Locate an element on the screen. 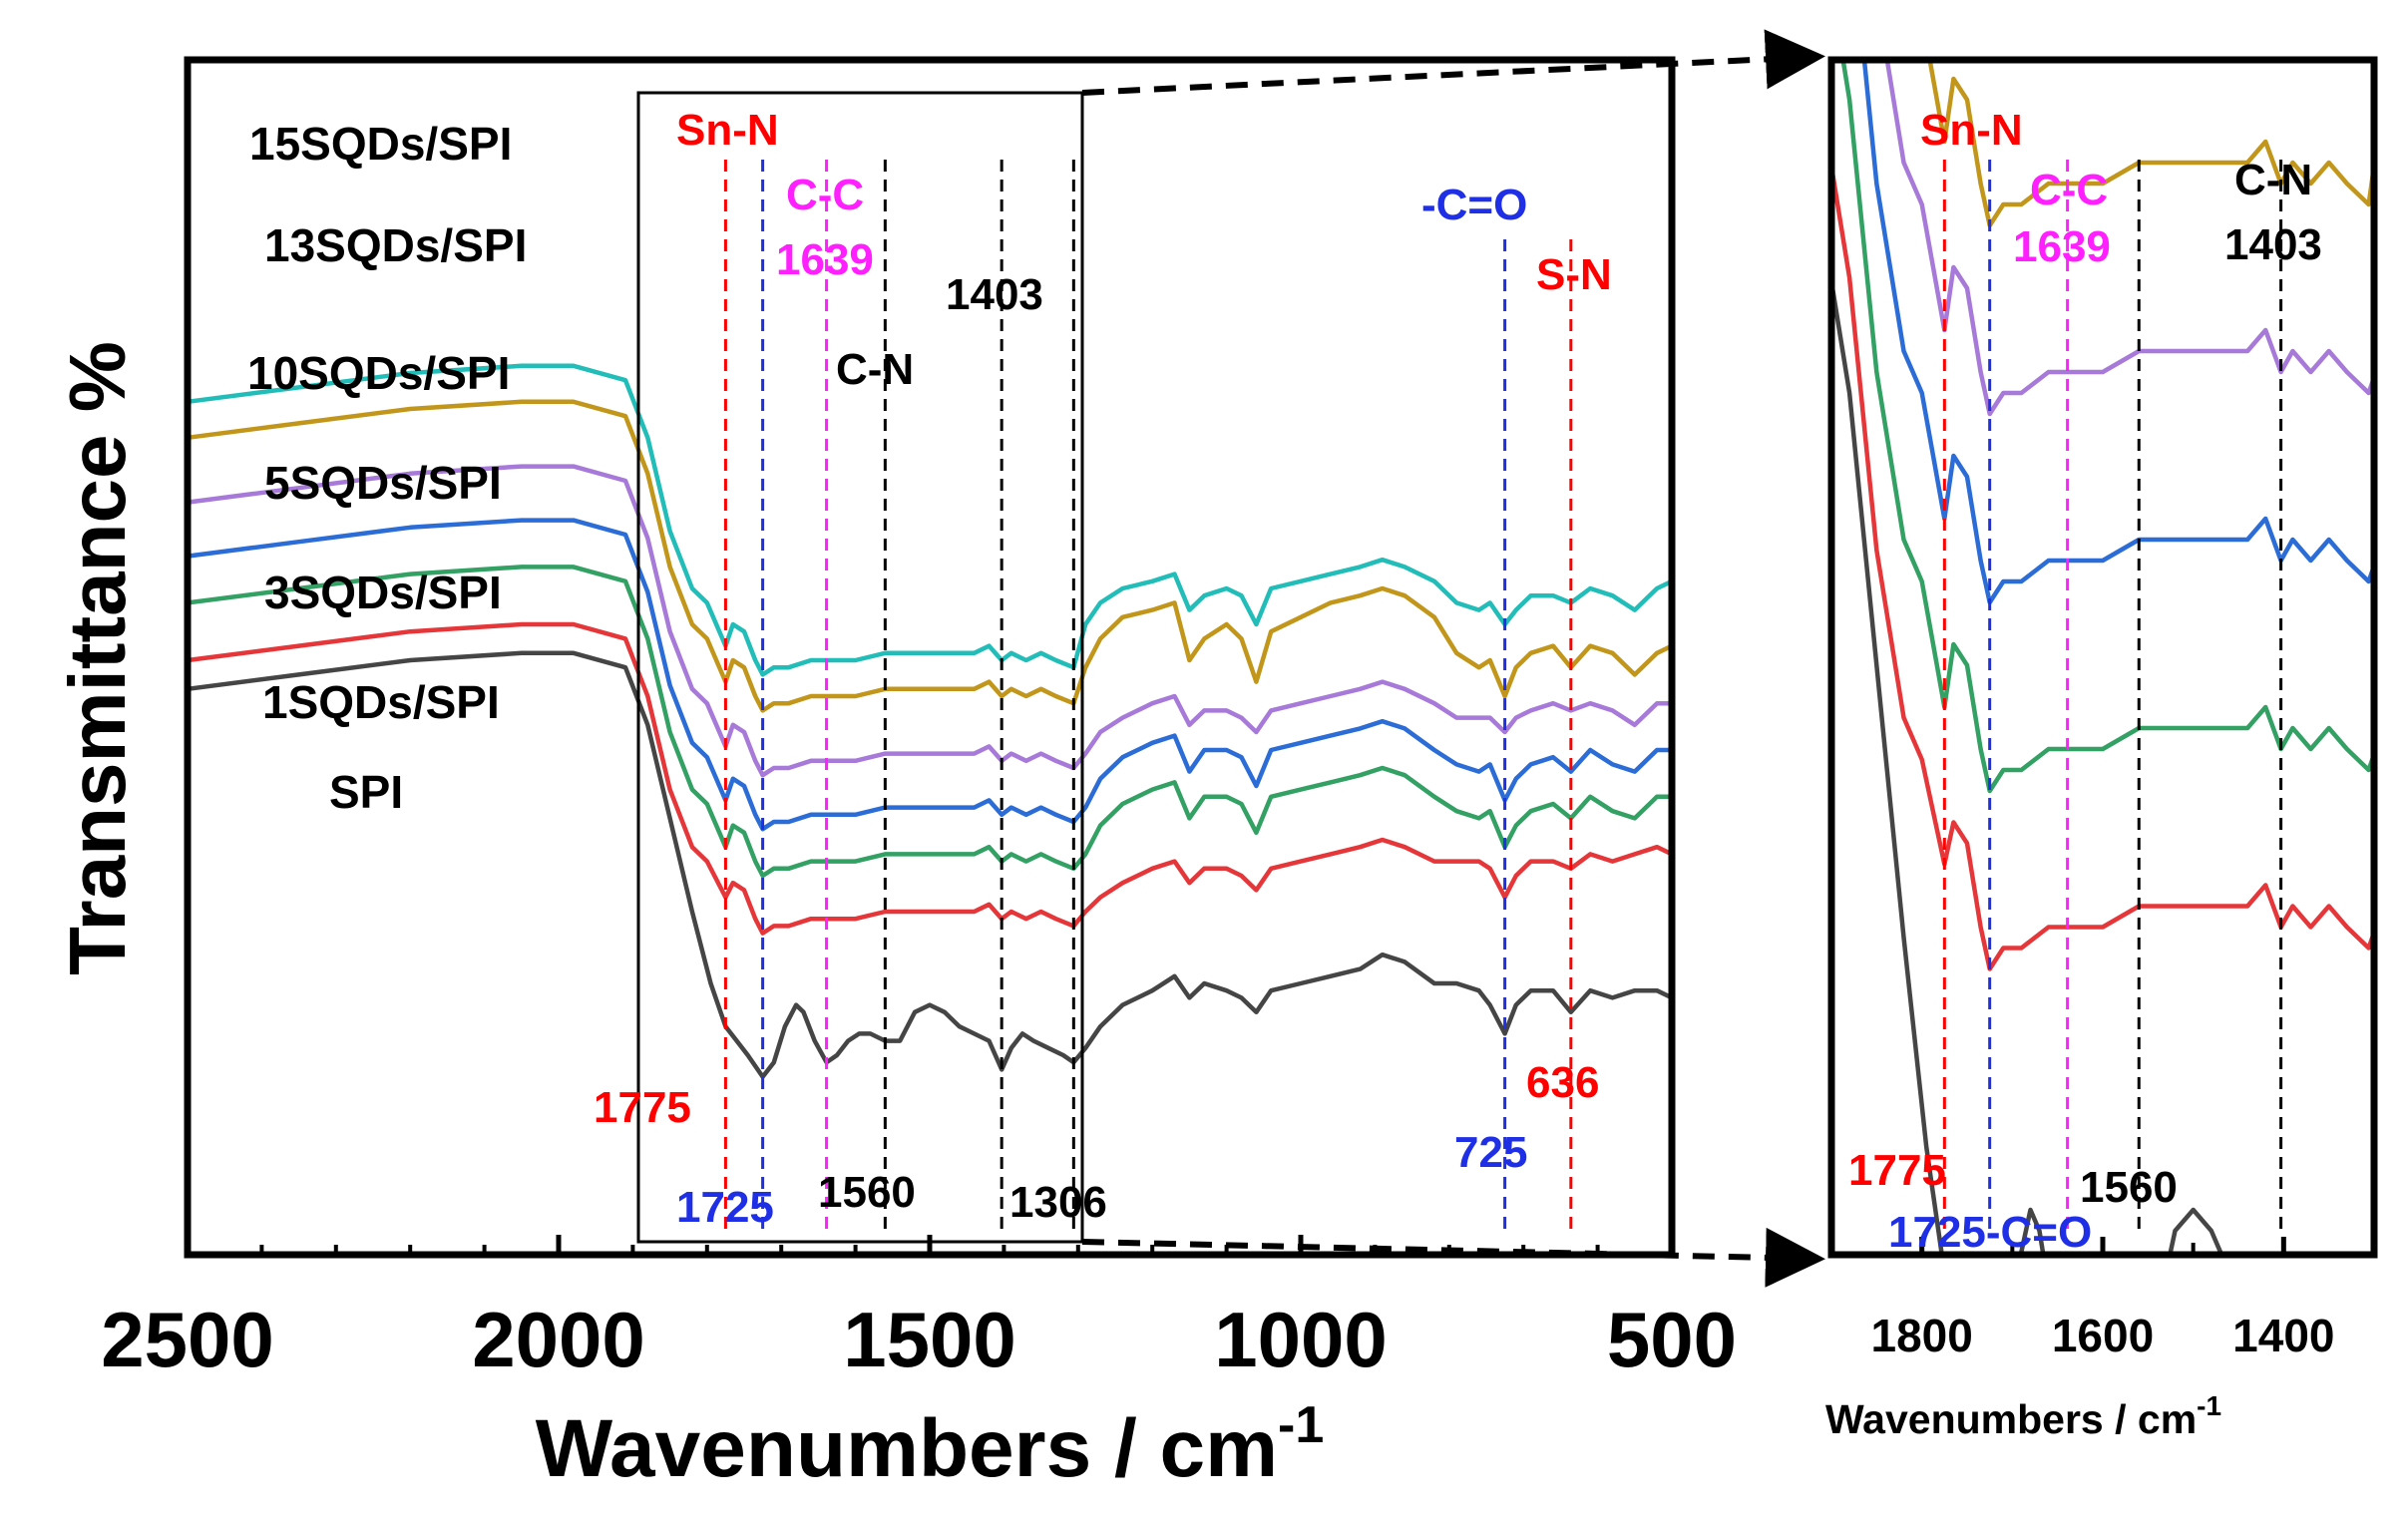  annotation-1306: 1306 is located at coordinates (1058, 1202).